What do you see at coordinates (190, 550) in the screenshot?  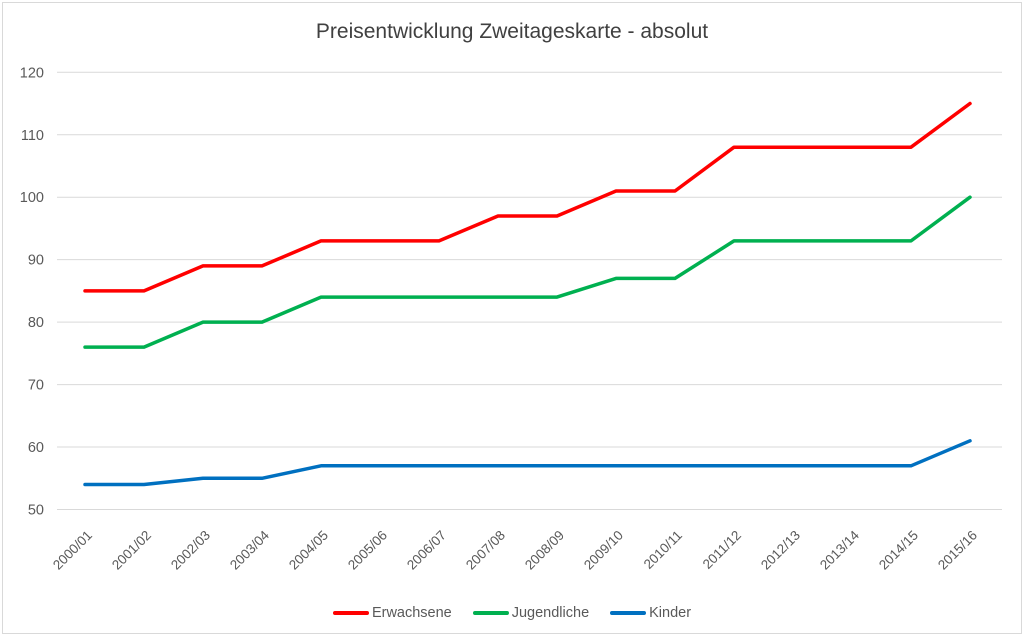 I see `x-tick-label: 2002/03` at bounding box center [190, 550].